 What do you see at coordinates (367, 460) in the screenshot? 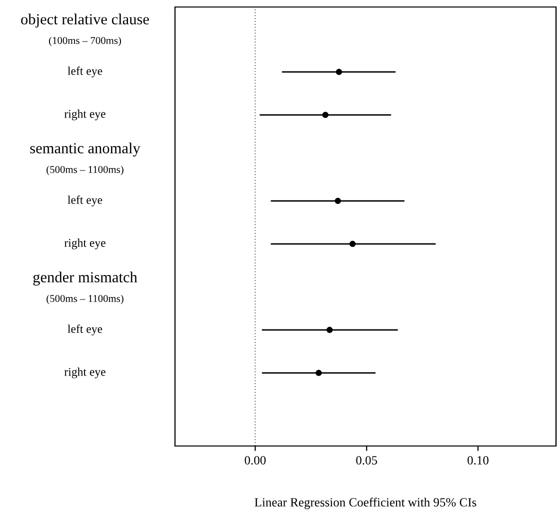
I see `x-tick-label: 0.05` at bounding box center [367, 460].